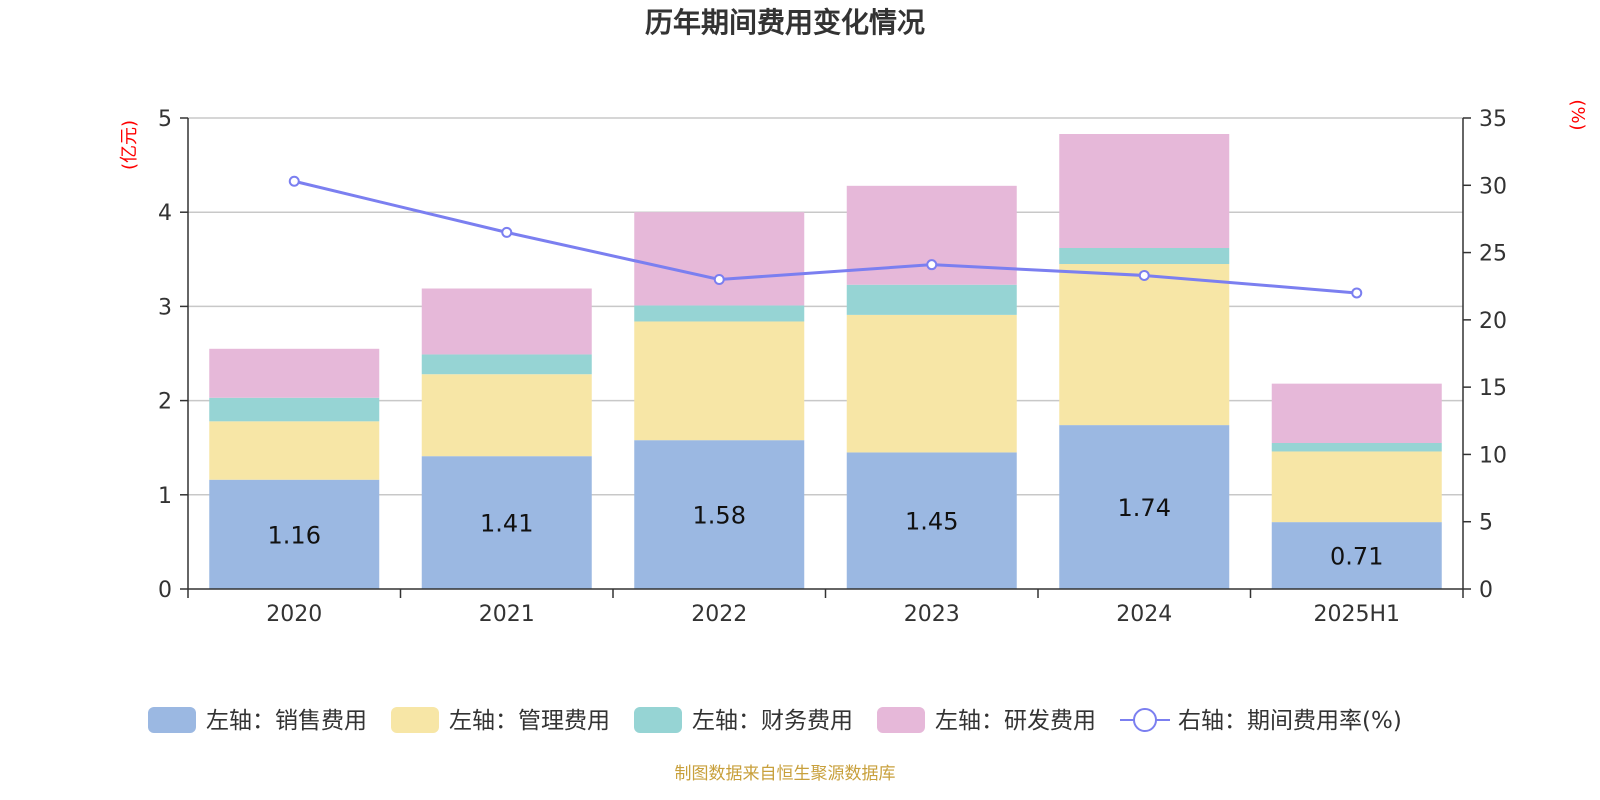 The image size is (1600, 800). I want to click on bar-value-label: 1.58, so click(719, 516).